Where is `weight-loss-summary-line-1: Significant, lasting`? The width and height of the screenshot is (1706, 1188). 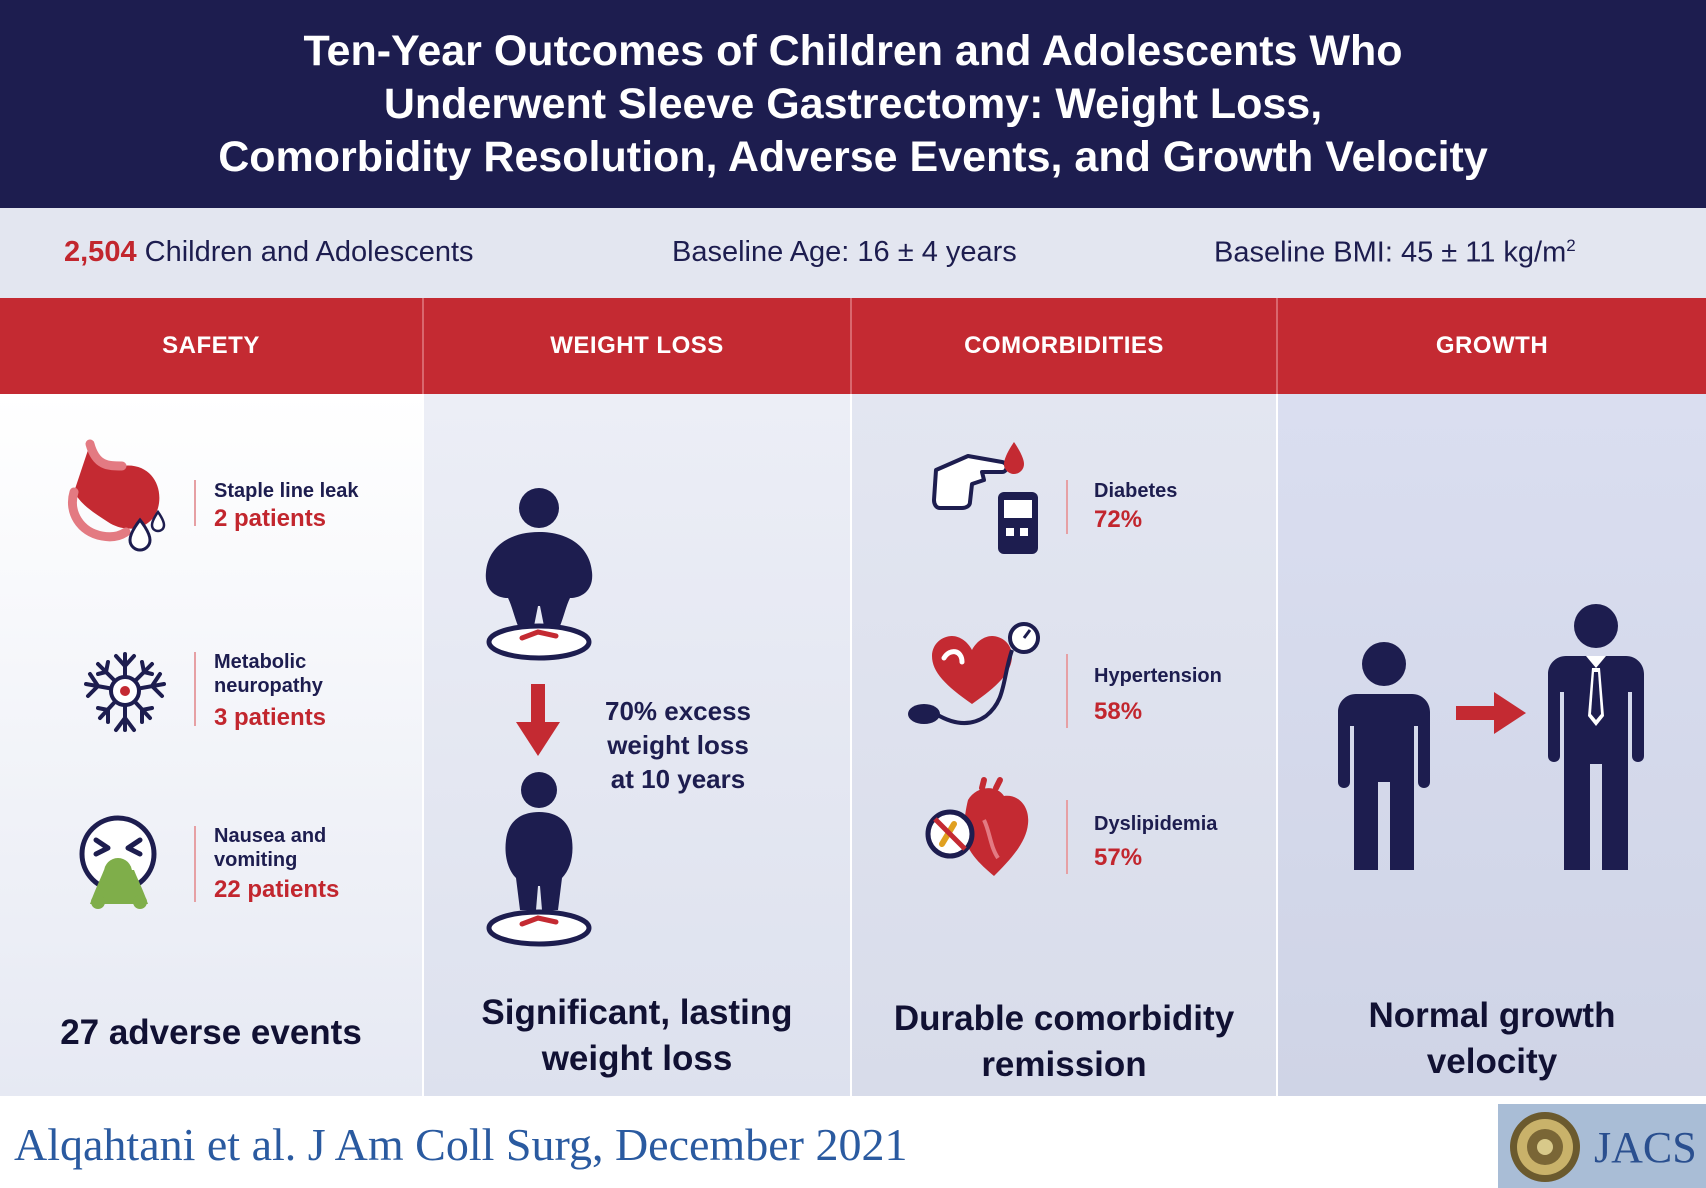
weight-loss-summary-line-1: Significant, lasting is located at coordinates (637, 1012).